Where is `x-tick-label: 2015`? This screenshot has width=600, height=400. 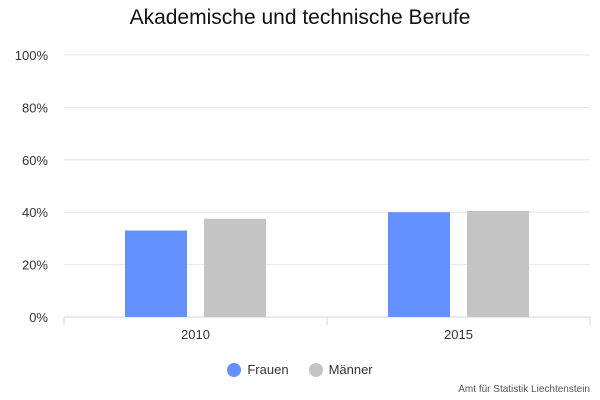
x-tick-label: 2015 is located at coordinates (458, 334).